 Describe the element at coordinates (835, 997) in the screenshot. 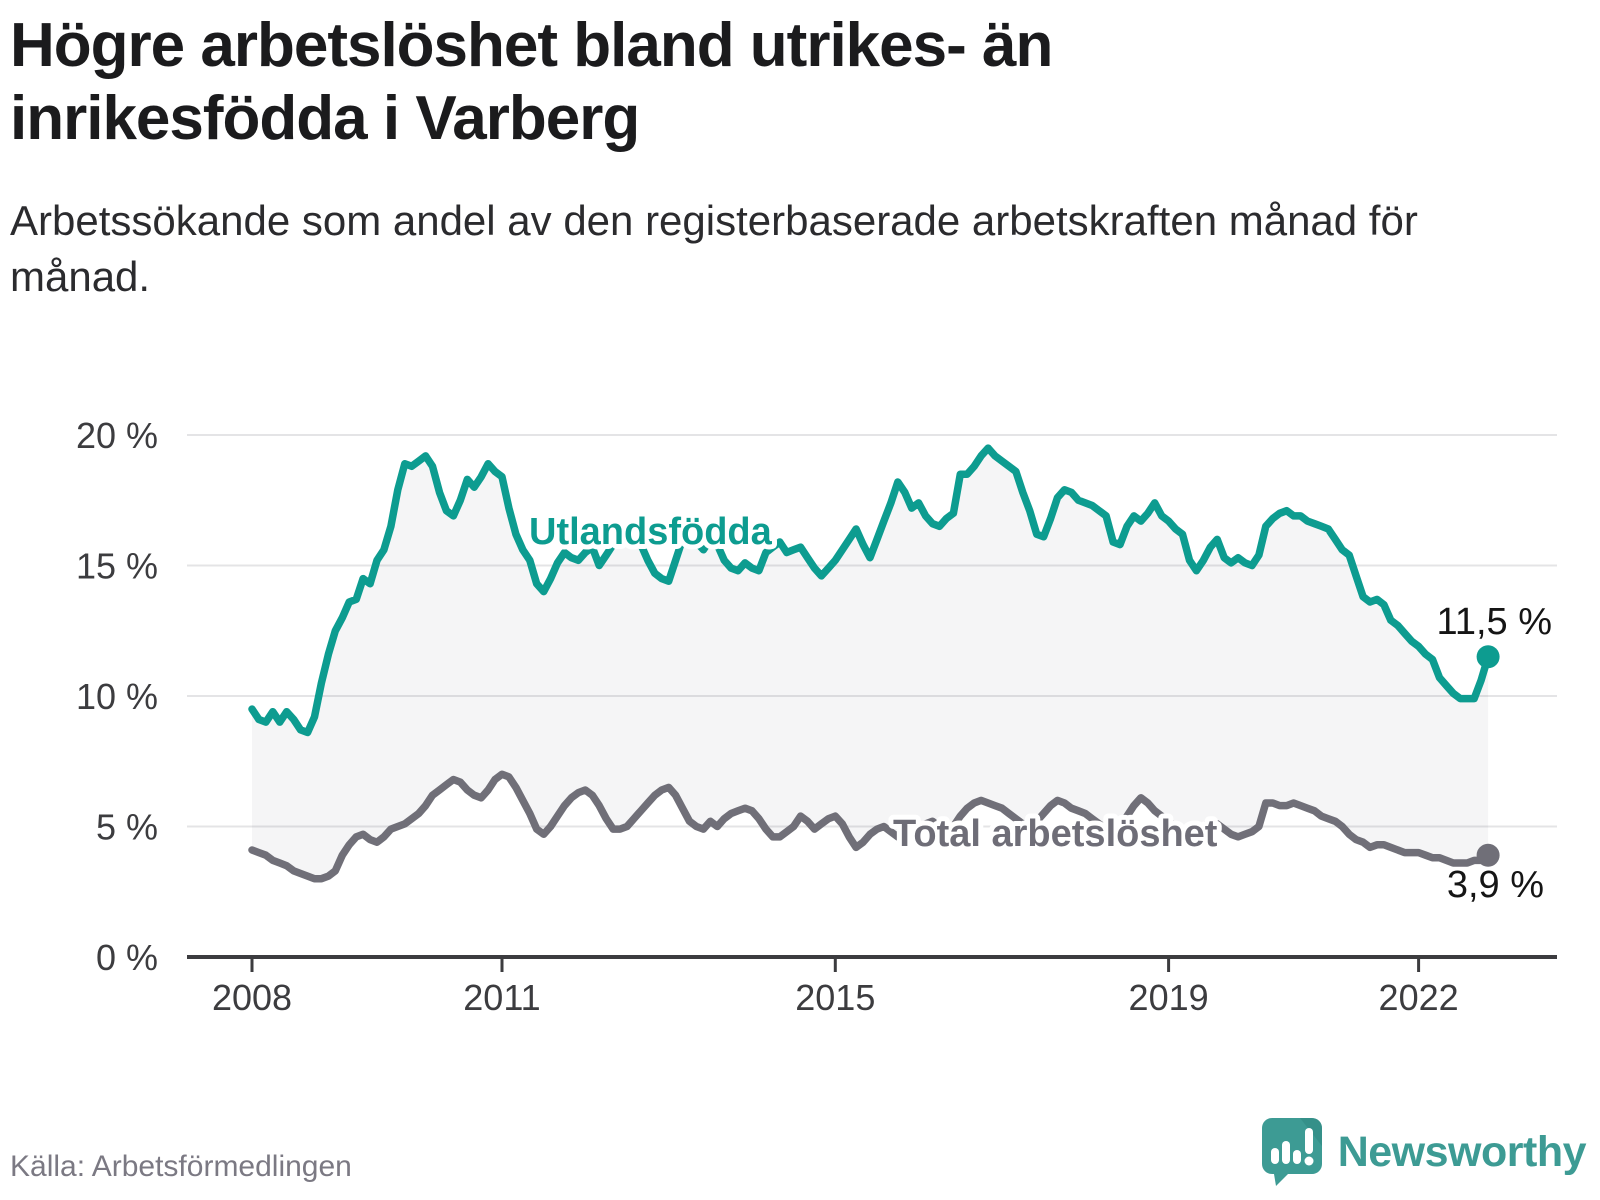

I see `x-tick-label-2015: 2015` at that location.